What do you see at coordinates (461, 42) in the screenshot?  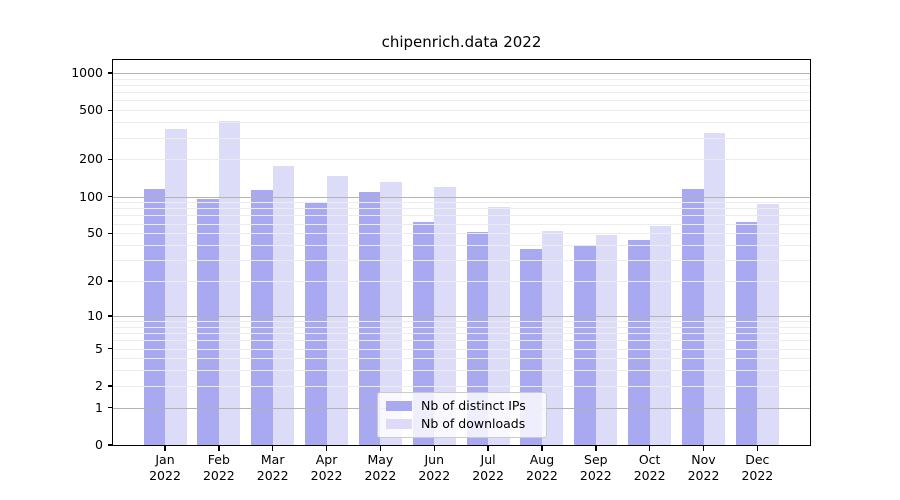 I see `chart-title: chipenrich.data 2022` at bounding box center [461, 42].